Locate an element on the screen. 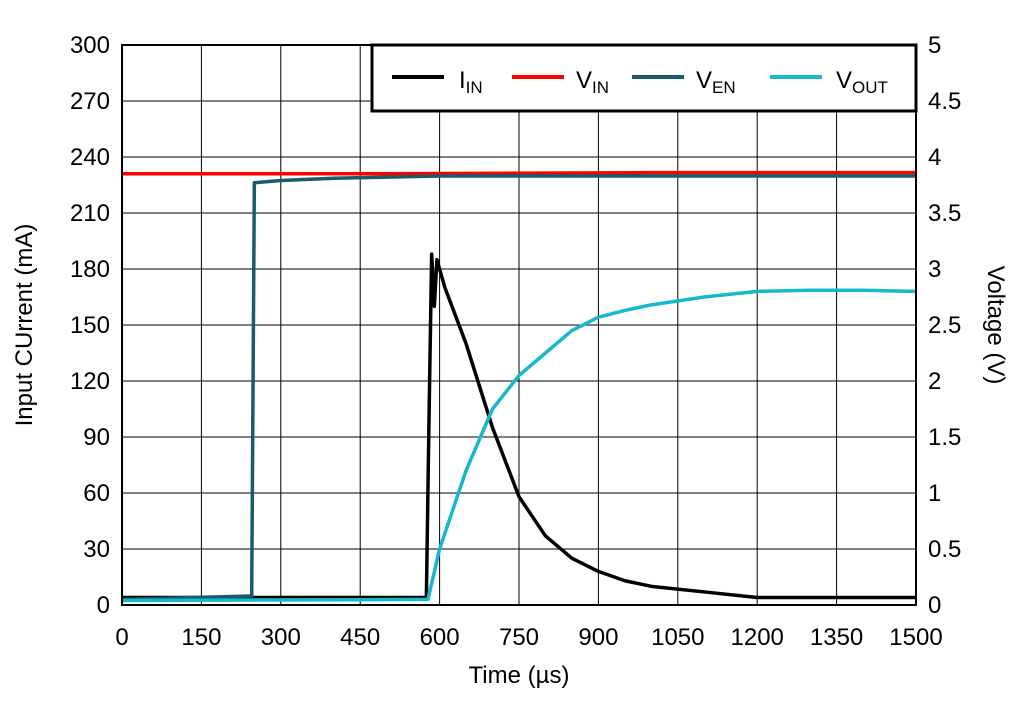 The image size is (1028, 701). x-tick-label: 0 is located at coordinates (121, 637).